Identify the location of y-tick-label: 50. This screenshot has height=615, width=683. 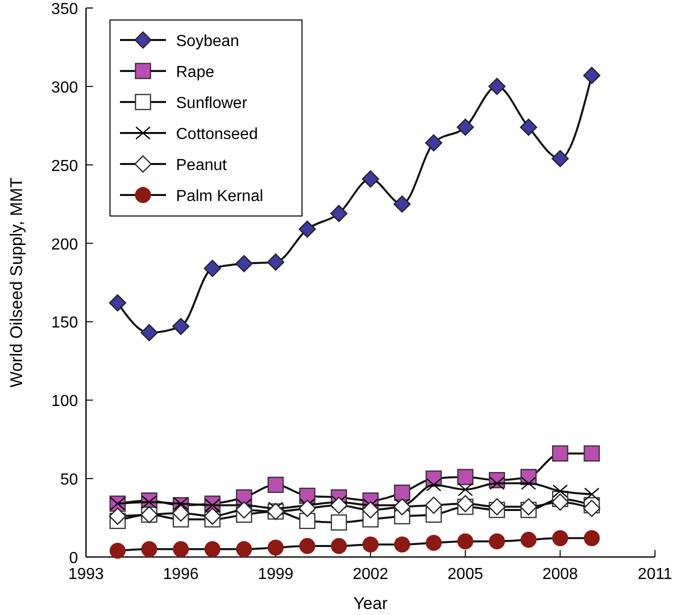
(69, 480).